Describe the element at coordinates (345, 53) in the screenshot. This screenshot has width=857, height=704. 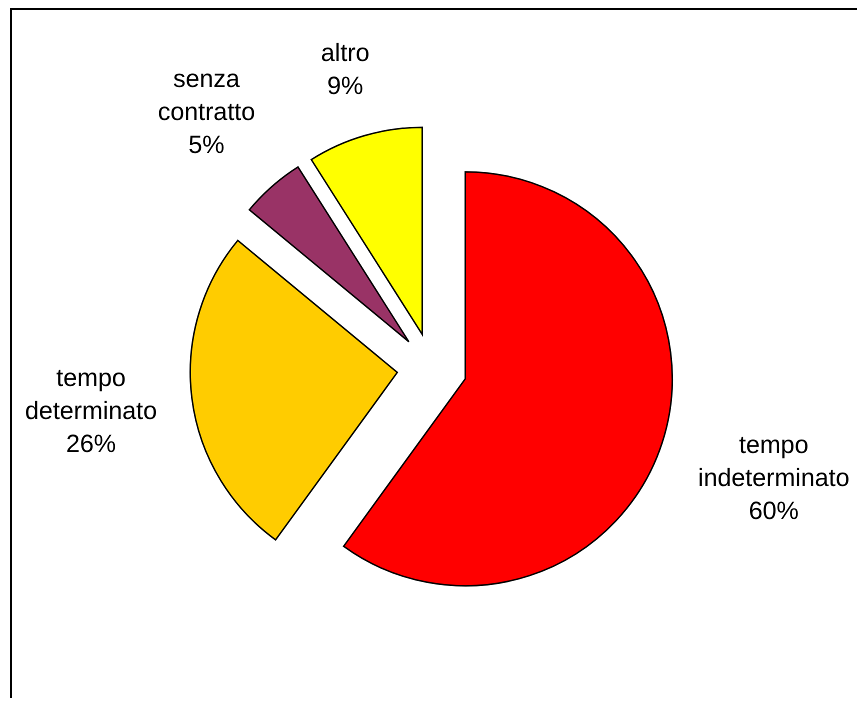
I see `slice-label: altro` at that location.